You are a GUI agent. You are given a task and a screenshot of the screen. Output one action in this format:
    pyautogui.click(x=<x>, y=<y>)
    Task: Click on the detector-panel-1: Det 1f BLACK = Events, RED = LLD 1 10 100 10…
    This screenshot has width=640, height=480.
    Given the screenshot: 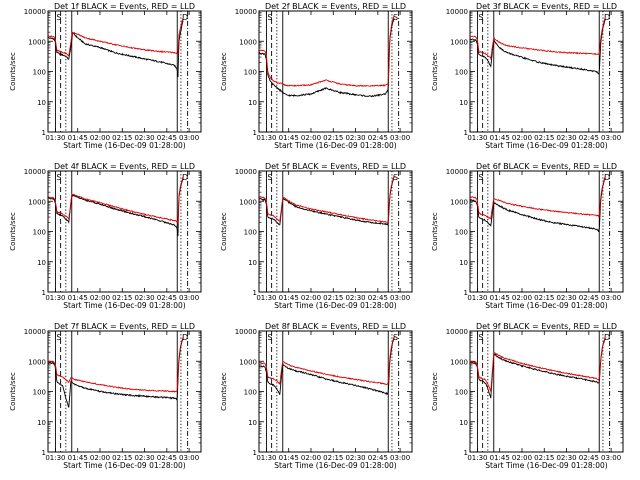 What is the action you would take?
    pyautogui.click(x=105, y=76)
    